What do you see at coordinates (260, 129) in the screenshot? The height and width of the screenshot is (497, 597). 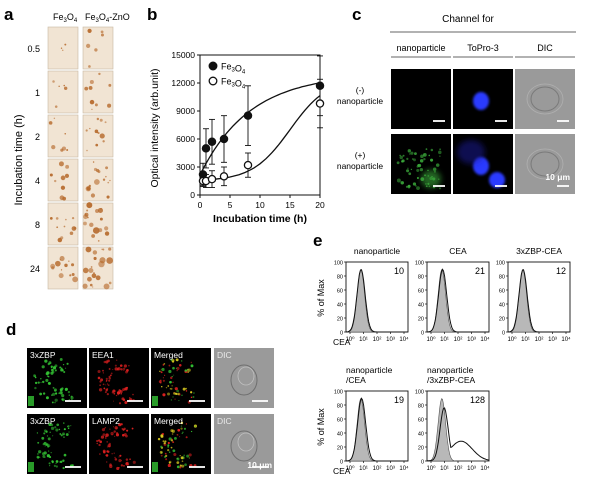 I see `fit-curve-fe3o4-zno` at bounding box center [260, 129].